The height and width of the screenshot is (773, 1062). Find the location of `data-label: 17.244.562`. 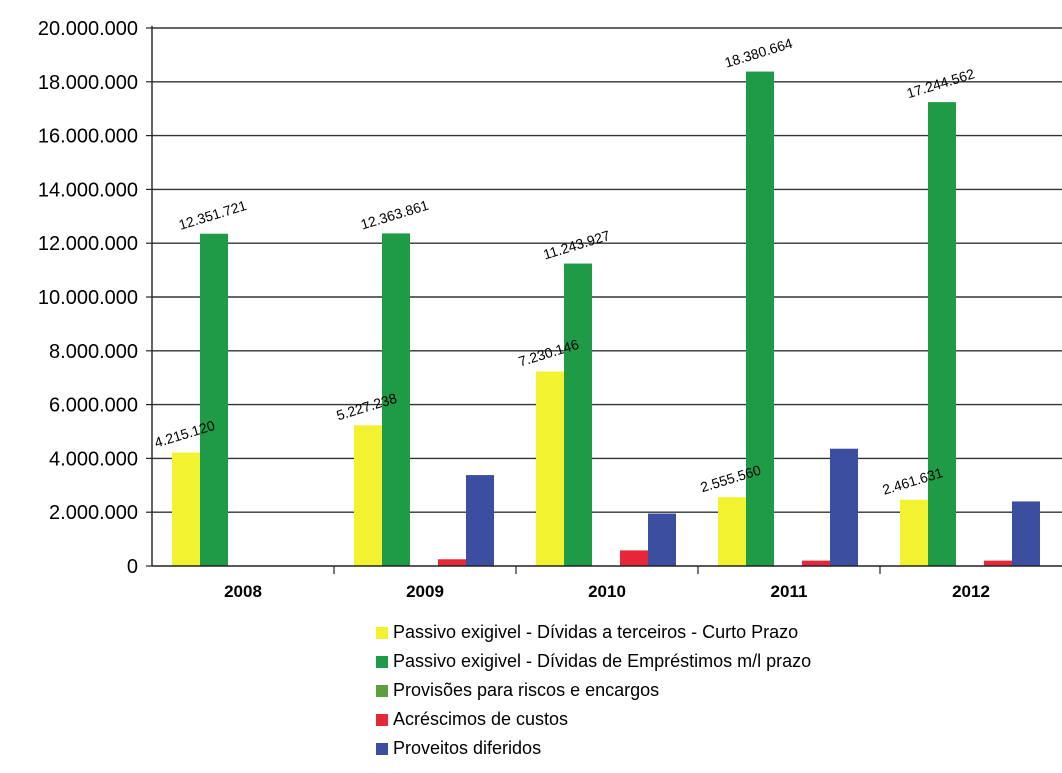

data-label: 17.244.562 is located at coordinates (941, 83).